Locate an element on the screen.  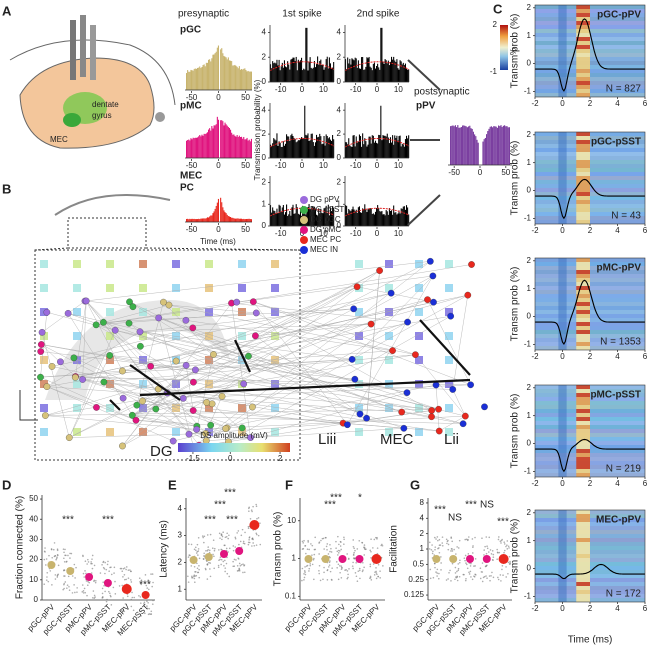
group-mean is located at coordinates (376, 559).